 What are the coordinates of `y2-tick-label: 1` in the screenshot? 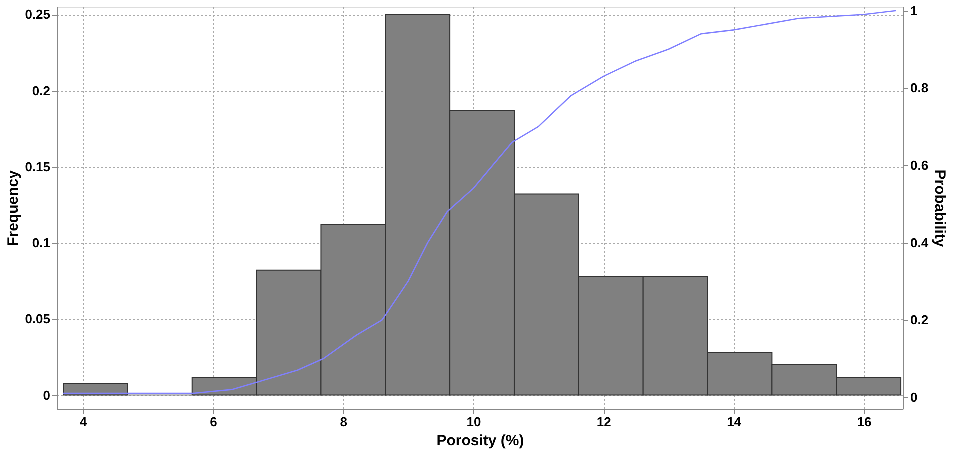 It's located at (914, 10).